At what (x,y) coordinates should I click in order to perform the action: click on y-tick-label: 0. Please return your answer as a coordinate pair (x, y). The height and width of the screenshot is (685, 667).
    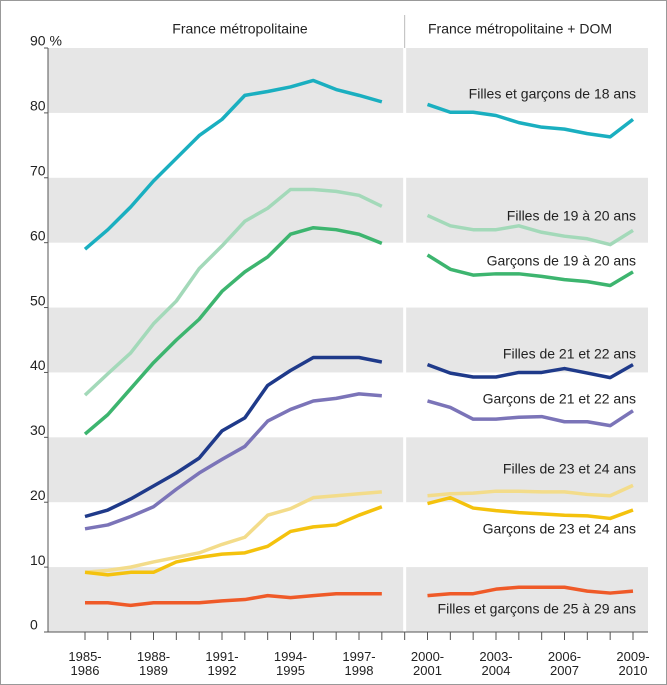
    Looking at the image, I should click on (34, 625).